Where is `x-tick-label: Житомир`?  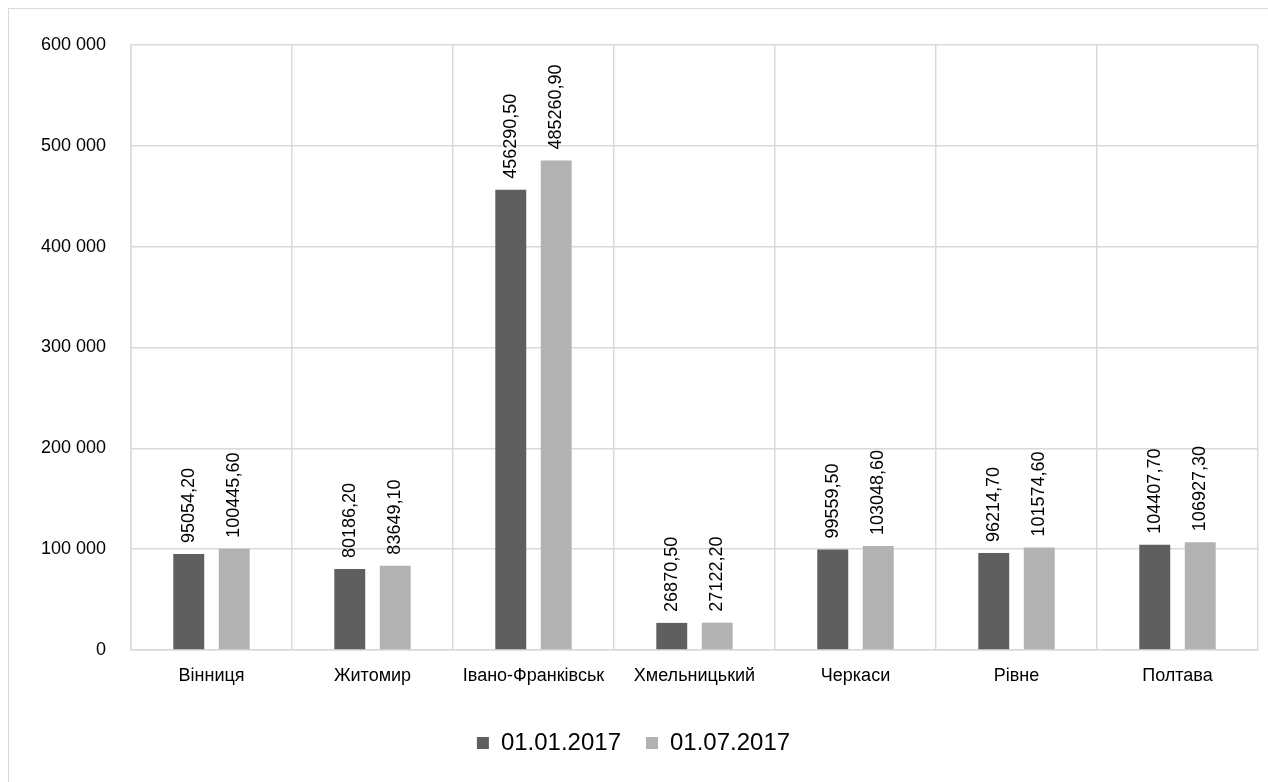 x-tick-label: Житомир is located at coordinates (372, 674).